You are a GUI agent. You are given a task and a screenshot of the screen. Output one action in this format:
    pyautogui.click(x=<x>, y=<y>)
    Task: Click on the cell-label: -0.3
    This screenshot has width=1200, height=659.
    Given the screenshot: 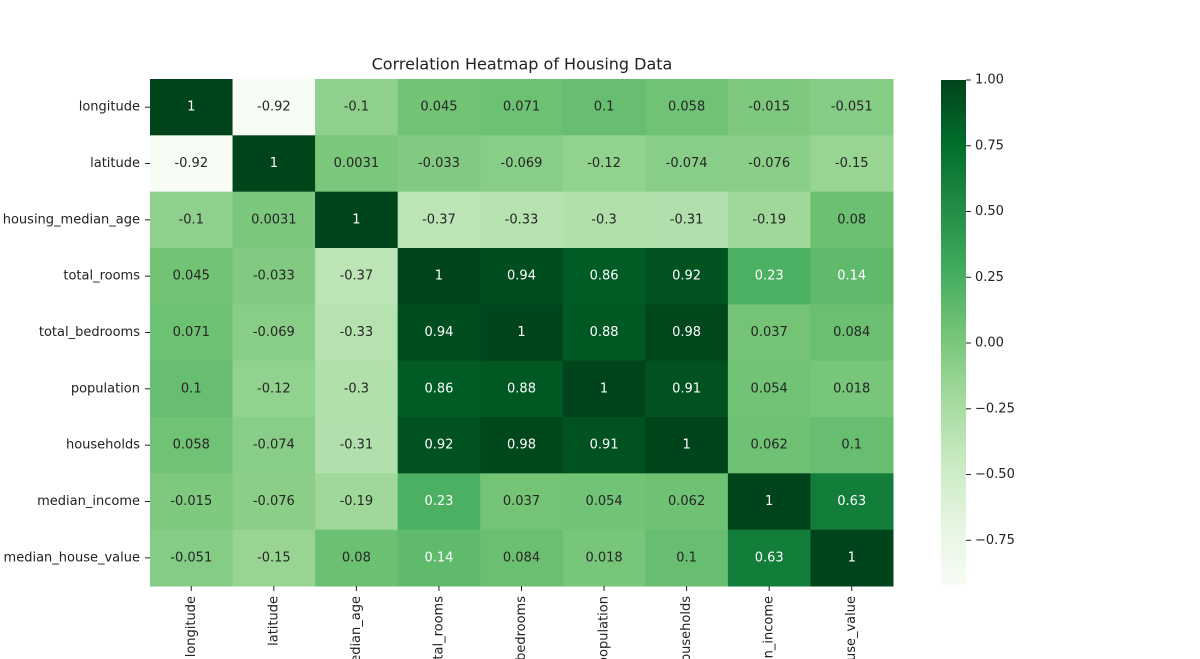 What is the action you would take?
    pyautogui.click(x=603, y=219)
    